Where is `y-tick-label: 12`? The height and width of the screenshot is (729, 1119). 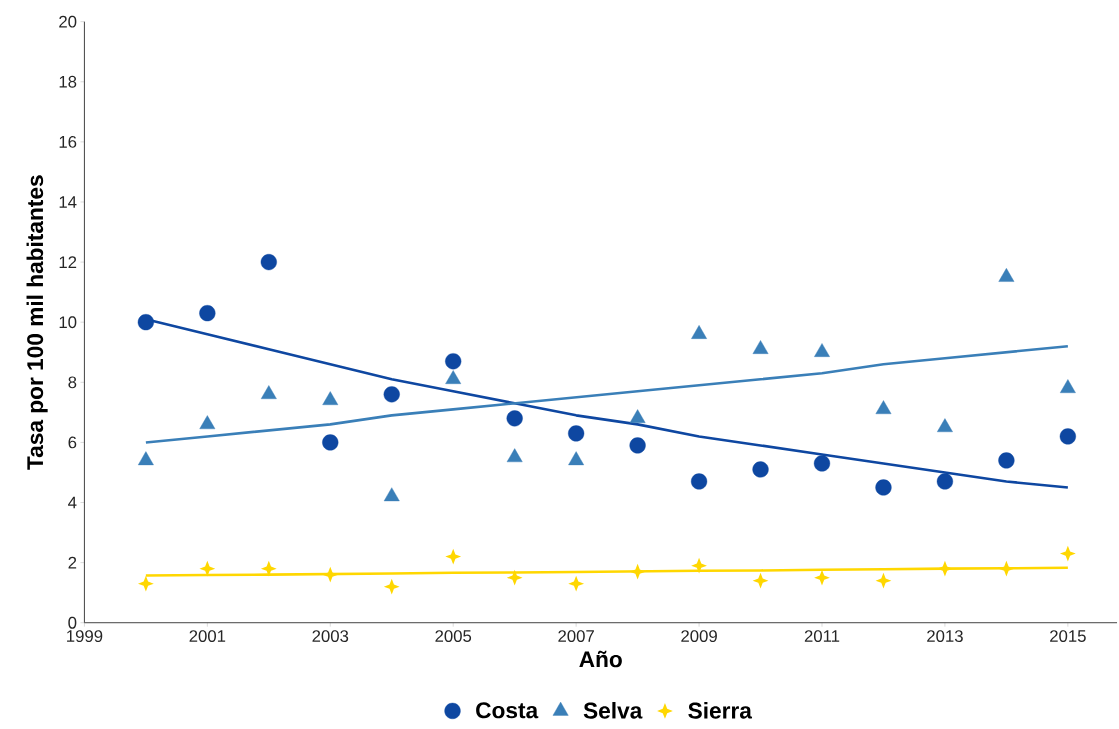
y-tick-label: 12 is located at coordinates (68, 262).